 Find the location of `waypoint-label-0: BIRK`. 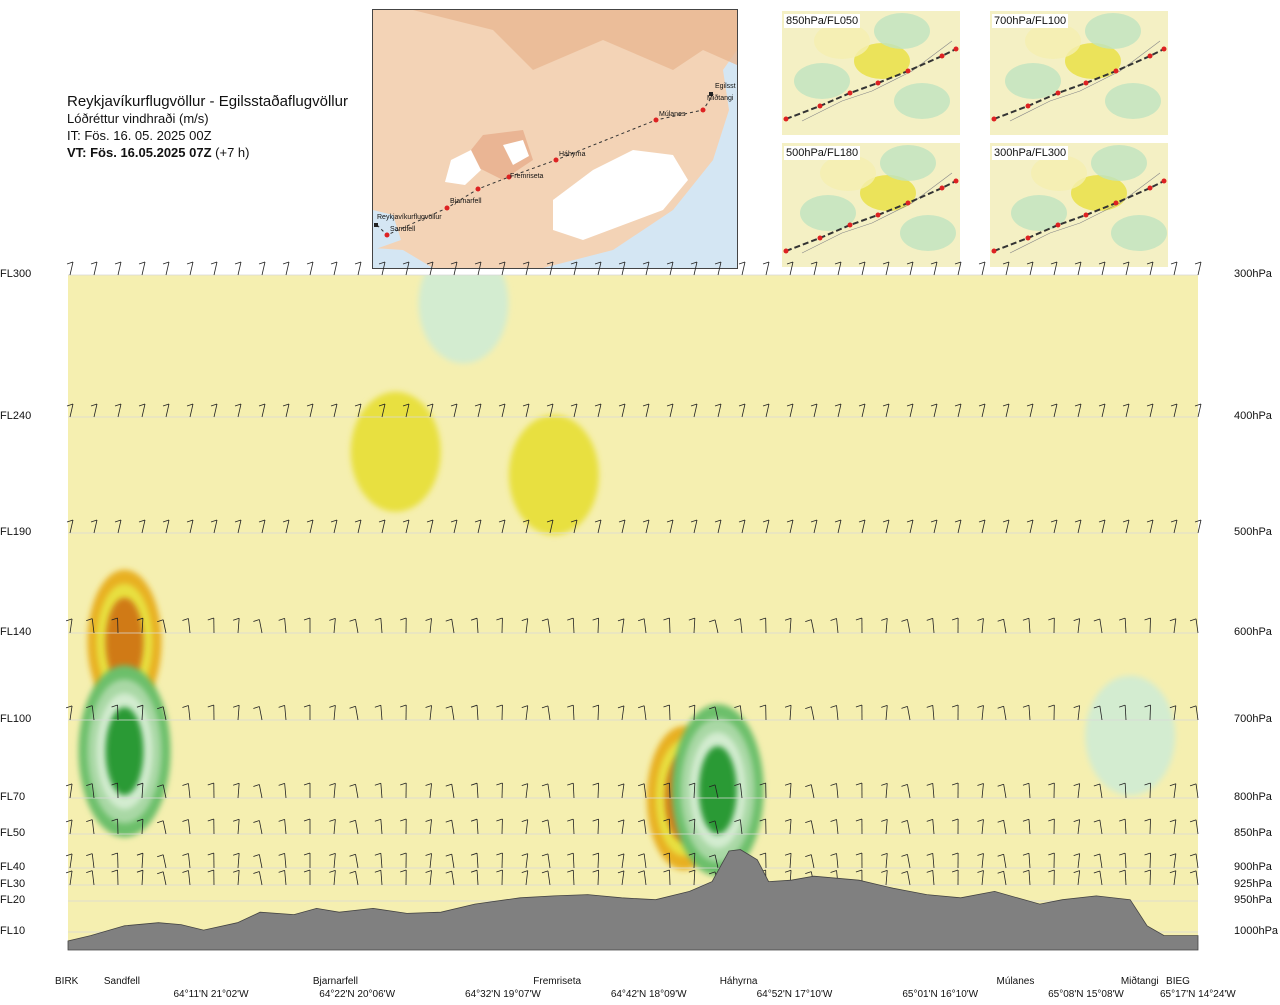

waypoint-label-0: BIRK is located at coordinates (67, 981).